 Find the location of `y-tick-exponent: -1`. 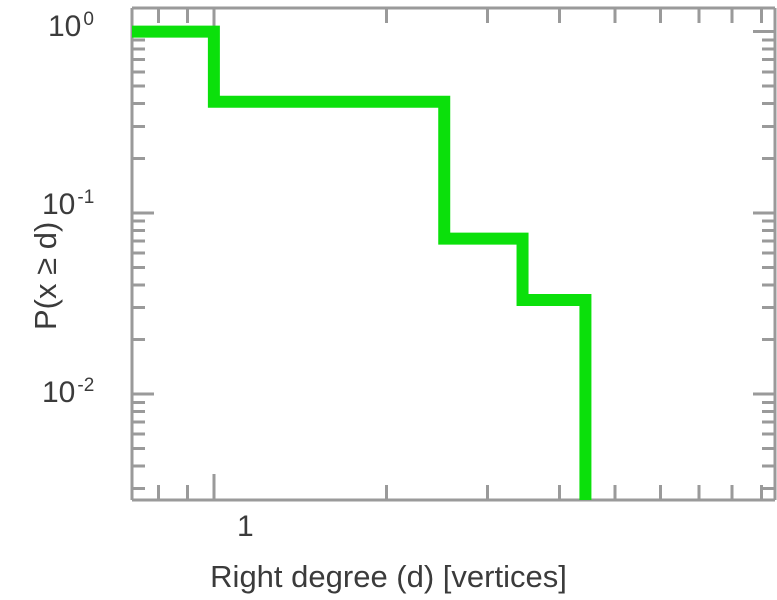

y-tick-exponent: -1 is located at coordinates (86, 197).